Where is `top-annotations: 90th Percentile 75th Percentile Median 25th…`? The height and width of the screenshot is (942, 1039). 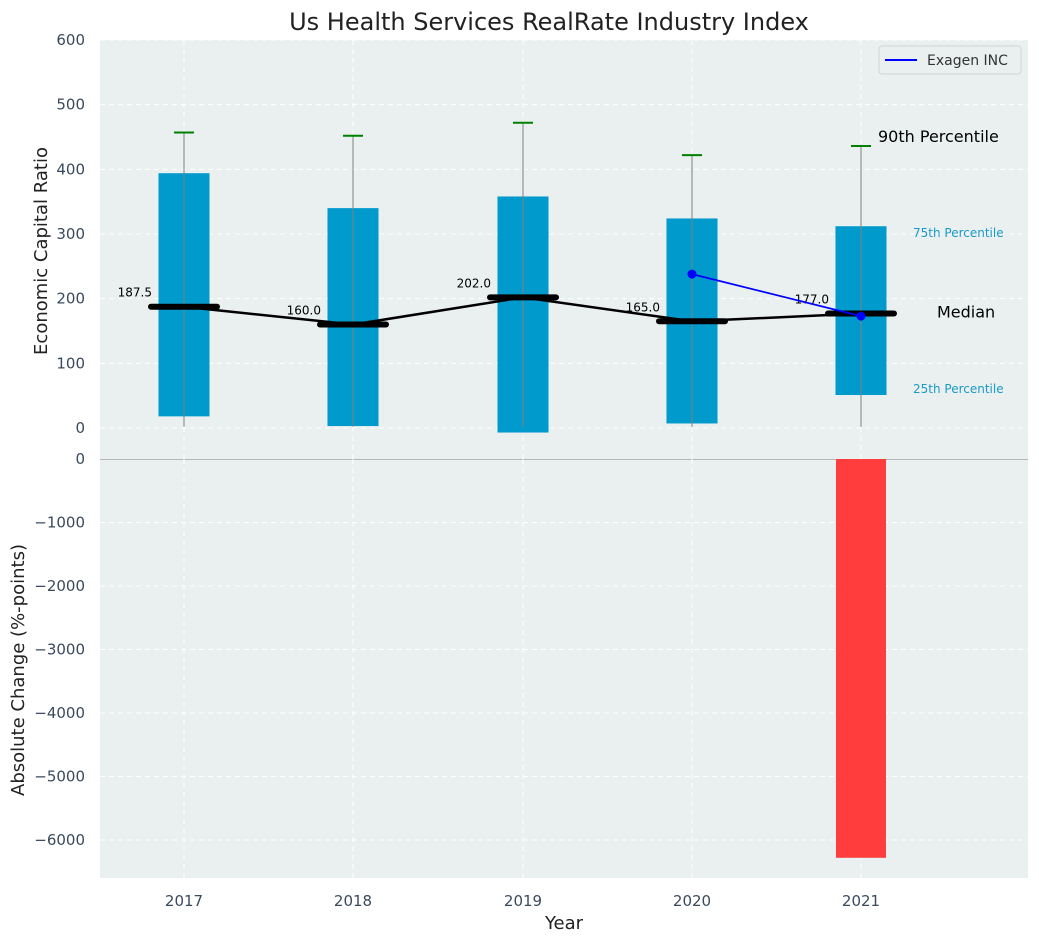
top-annotations: 90th Percentile 75th Percentile Median 25th… is located at coordinates (941, 261).